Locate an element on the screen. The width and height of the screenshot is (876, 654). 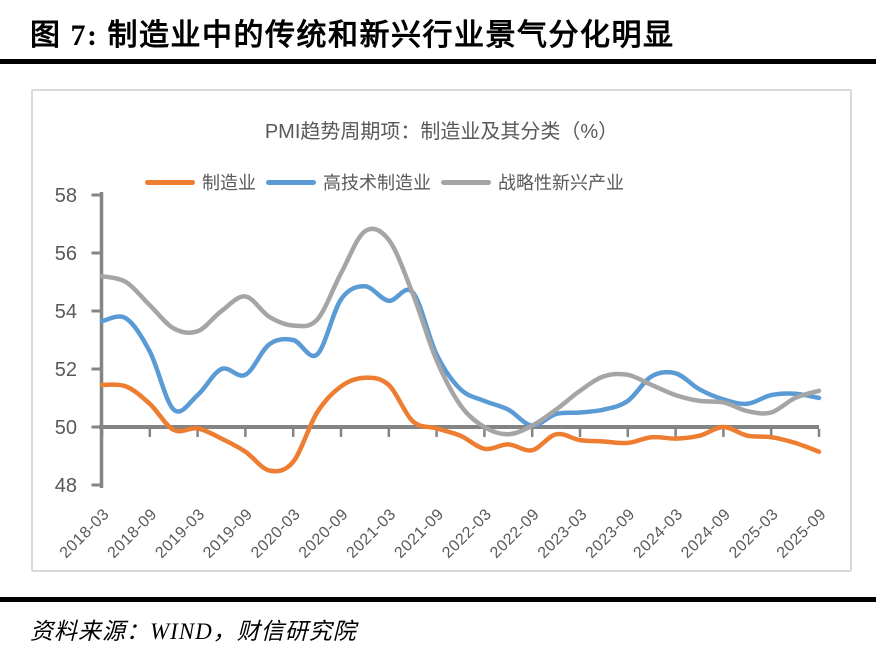
y-axis-label: 58 is located at coordinates (66, 196).